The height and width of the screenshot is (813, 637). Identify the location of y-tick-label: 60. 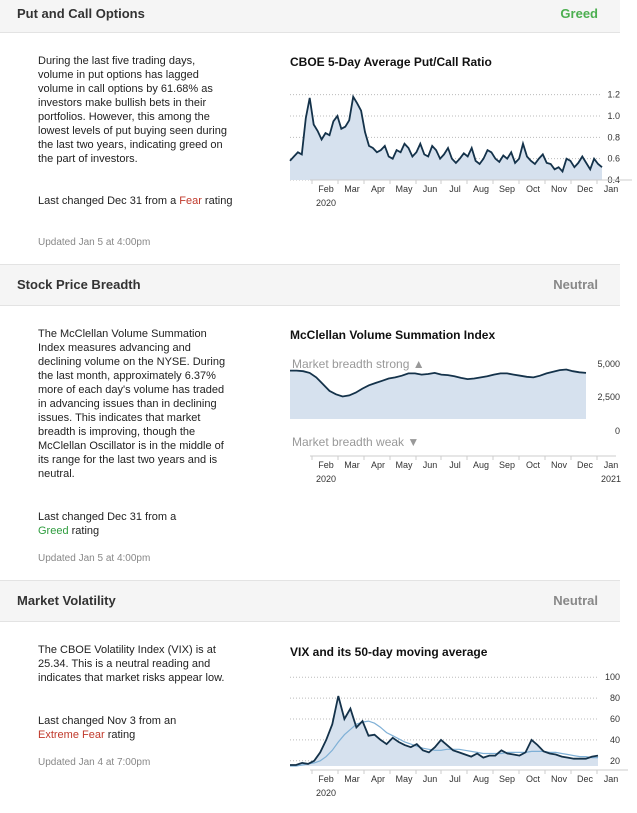
(615, 719).